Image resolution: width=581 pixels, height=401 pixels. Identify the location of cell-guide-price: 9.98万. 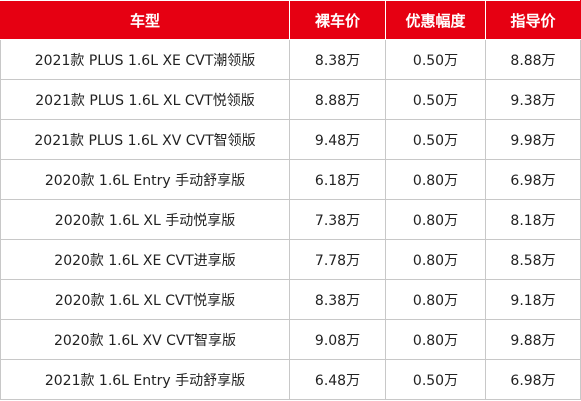
(533, 139).